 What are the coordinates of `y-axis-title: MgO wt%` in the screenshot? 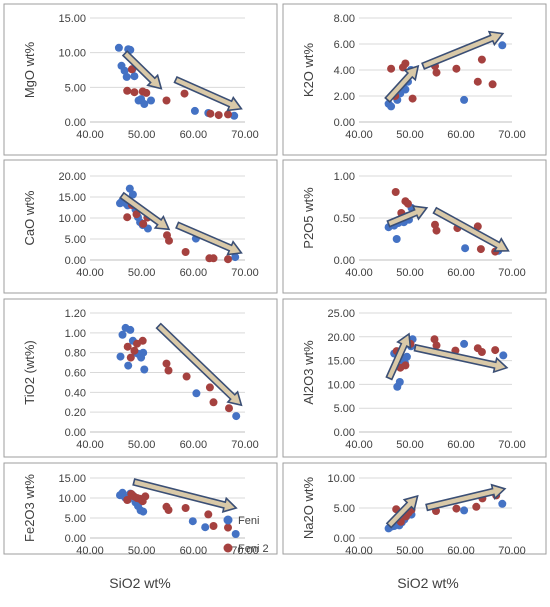 It's located at (29, 69).